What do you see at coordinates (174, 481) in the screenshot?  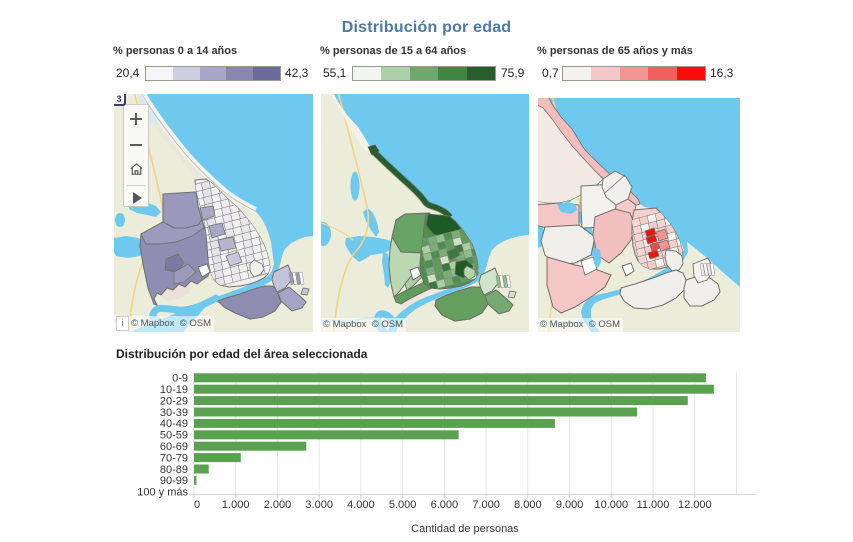 I see `svg-text: 90-99` at bounding box center [174, 481].